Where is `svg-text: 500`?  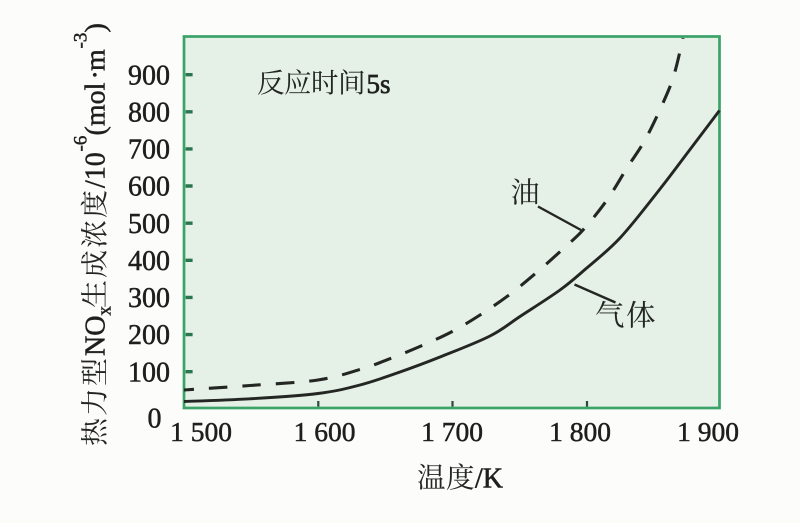
svg-text: 500 is located at coordinates (149, 224).